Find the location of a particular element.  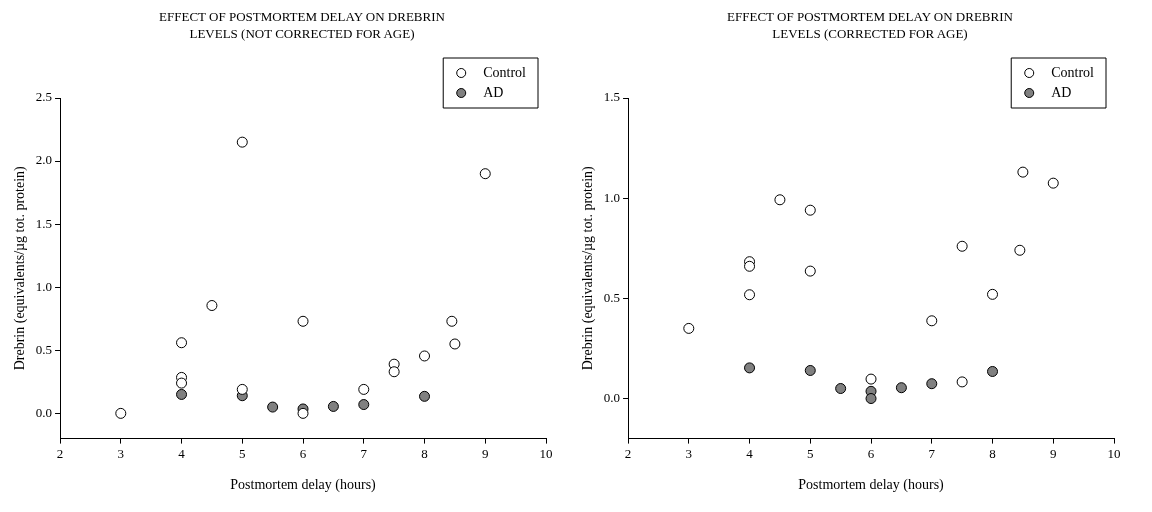

y-tick-label: 2.0 is located at coordinates (44, 160).